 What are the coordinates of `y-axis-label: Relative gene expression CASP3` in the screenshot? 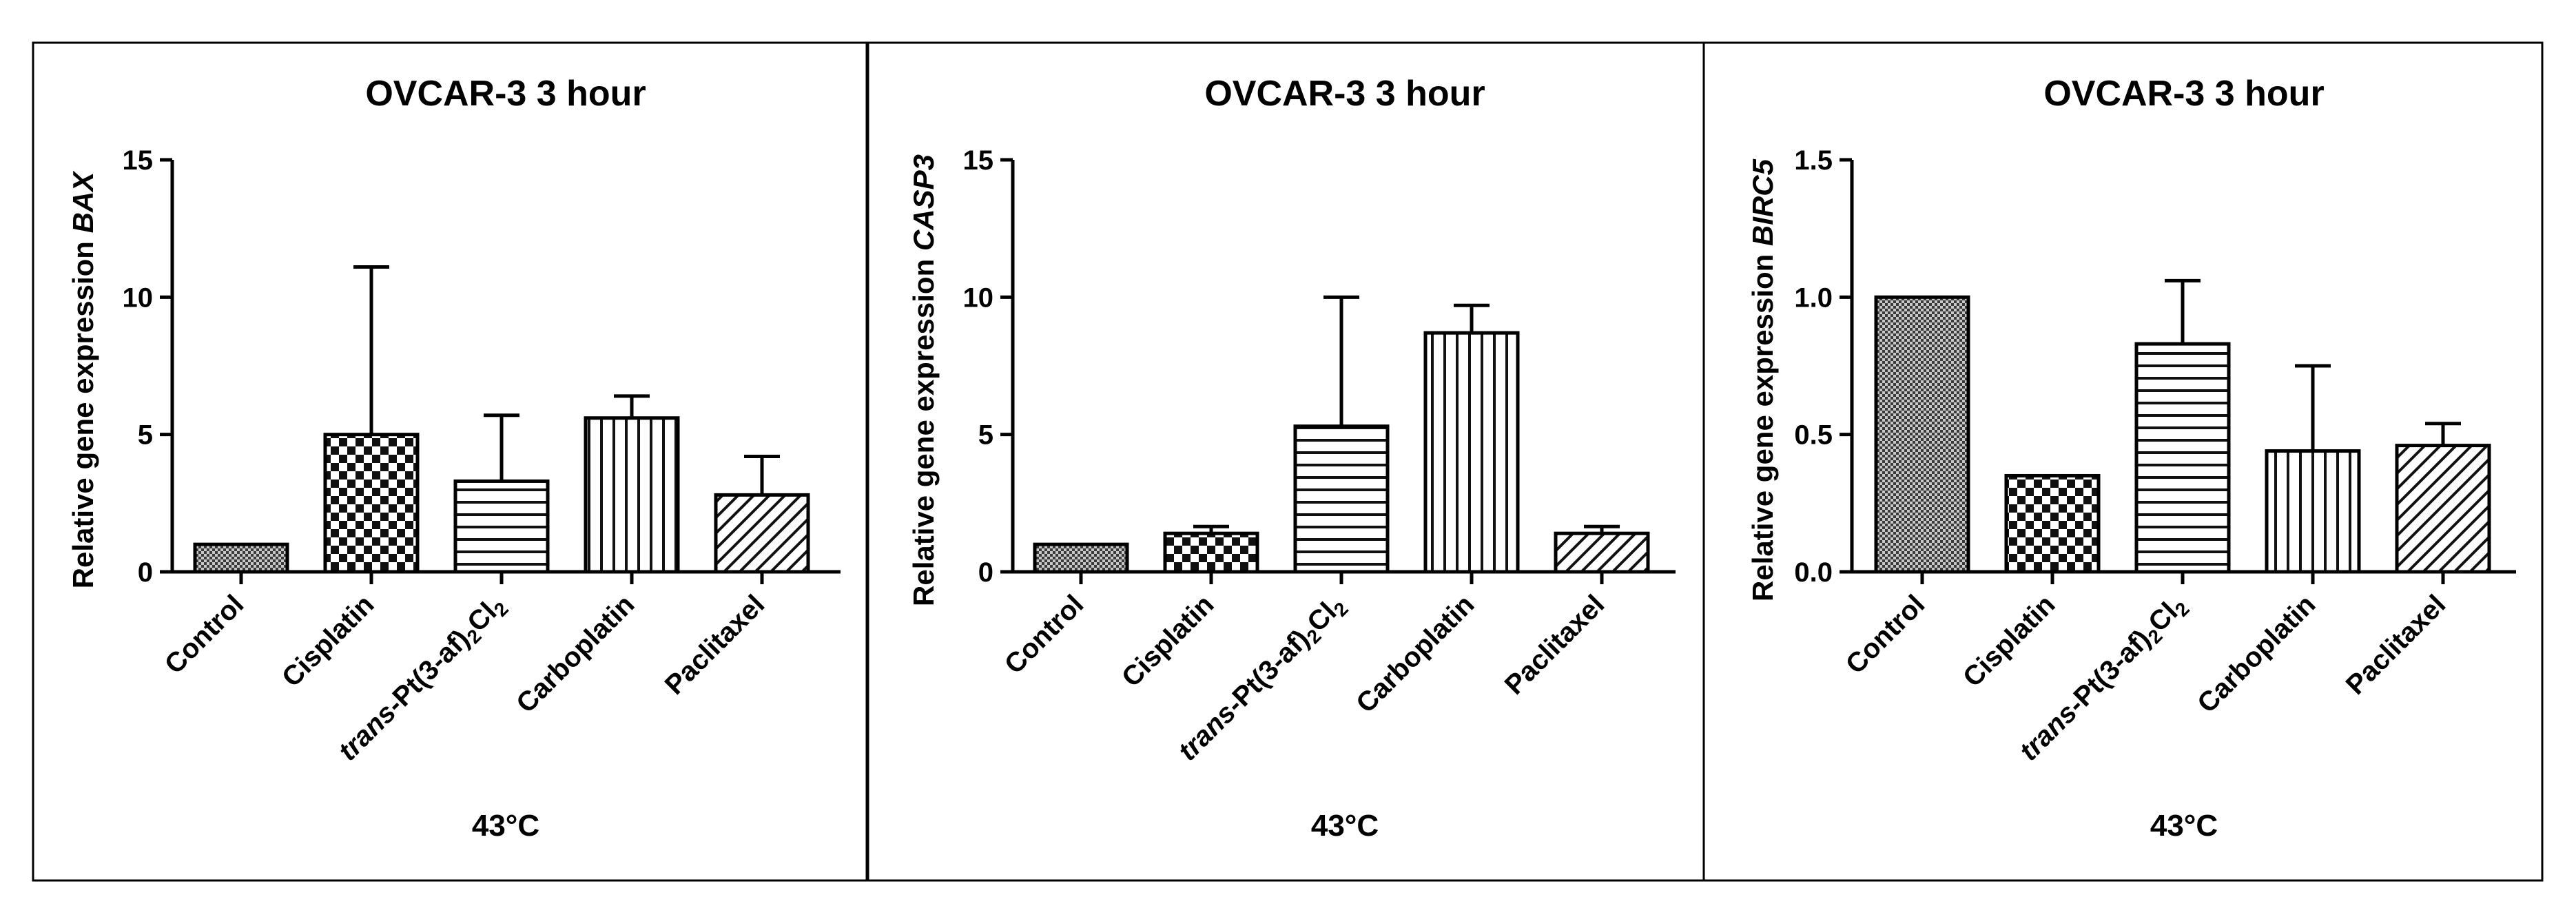 It's located at (923, 380).